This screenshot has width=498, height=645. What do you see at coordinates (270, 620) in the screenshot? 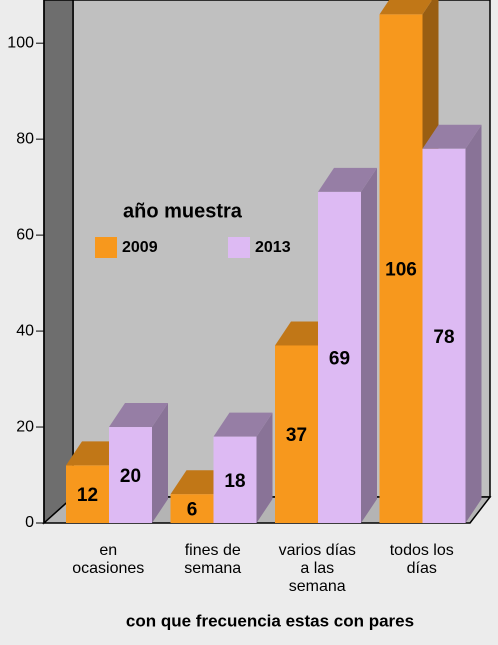
I see `x-axis-title: con que frecuencia estas con pares` at bounding box center [270, 620].